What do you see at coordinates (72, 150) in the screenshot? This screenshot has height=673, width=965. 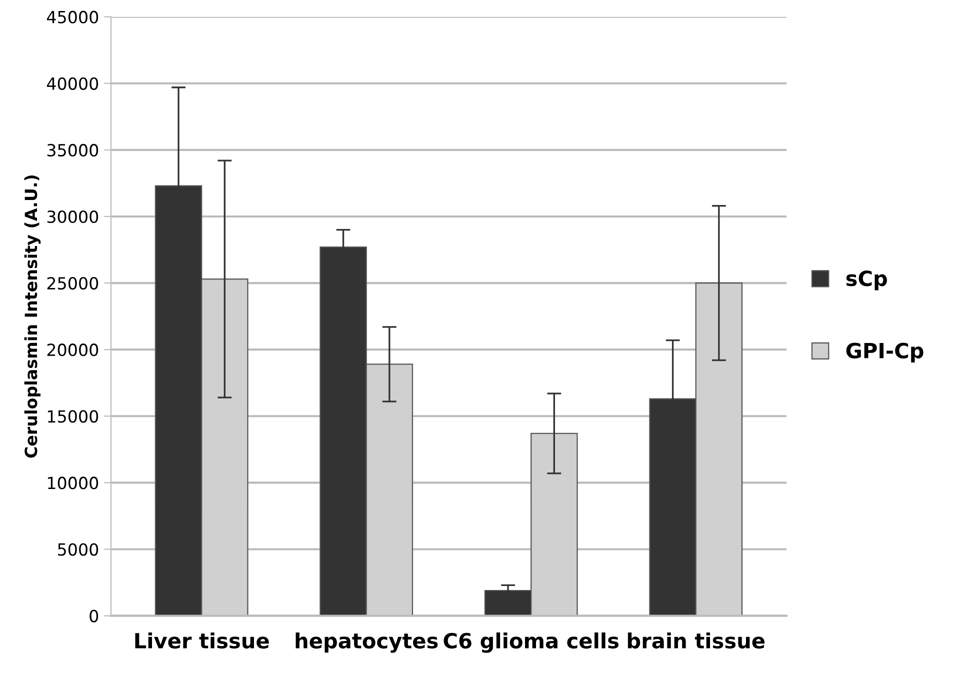 I see `y-tick-label: 35000` at bounding box center [72, 150].